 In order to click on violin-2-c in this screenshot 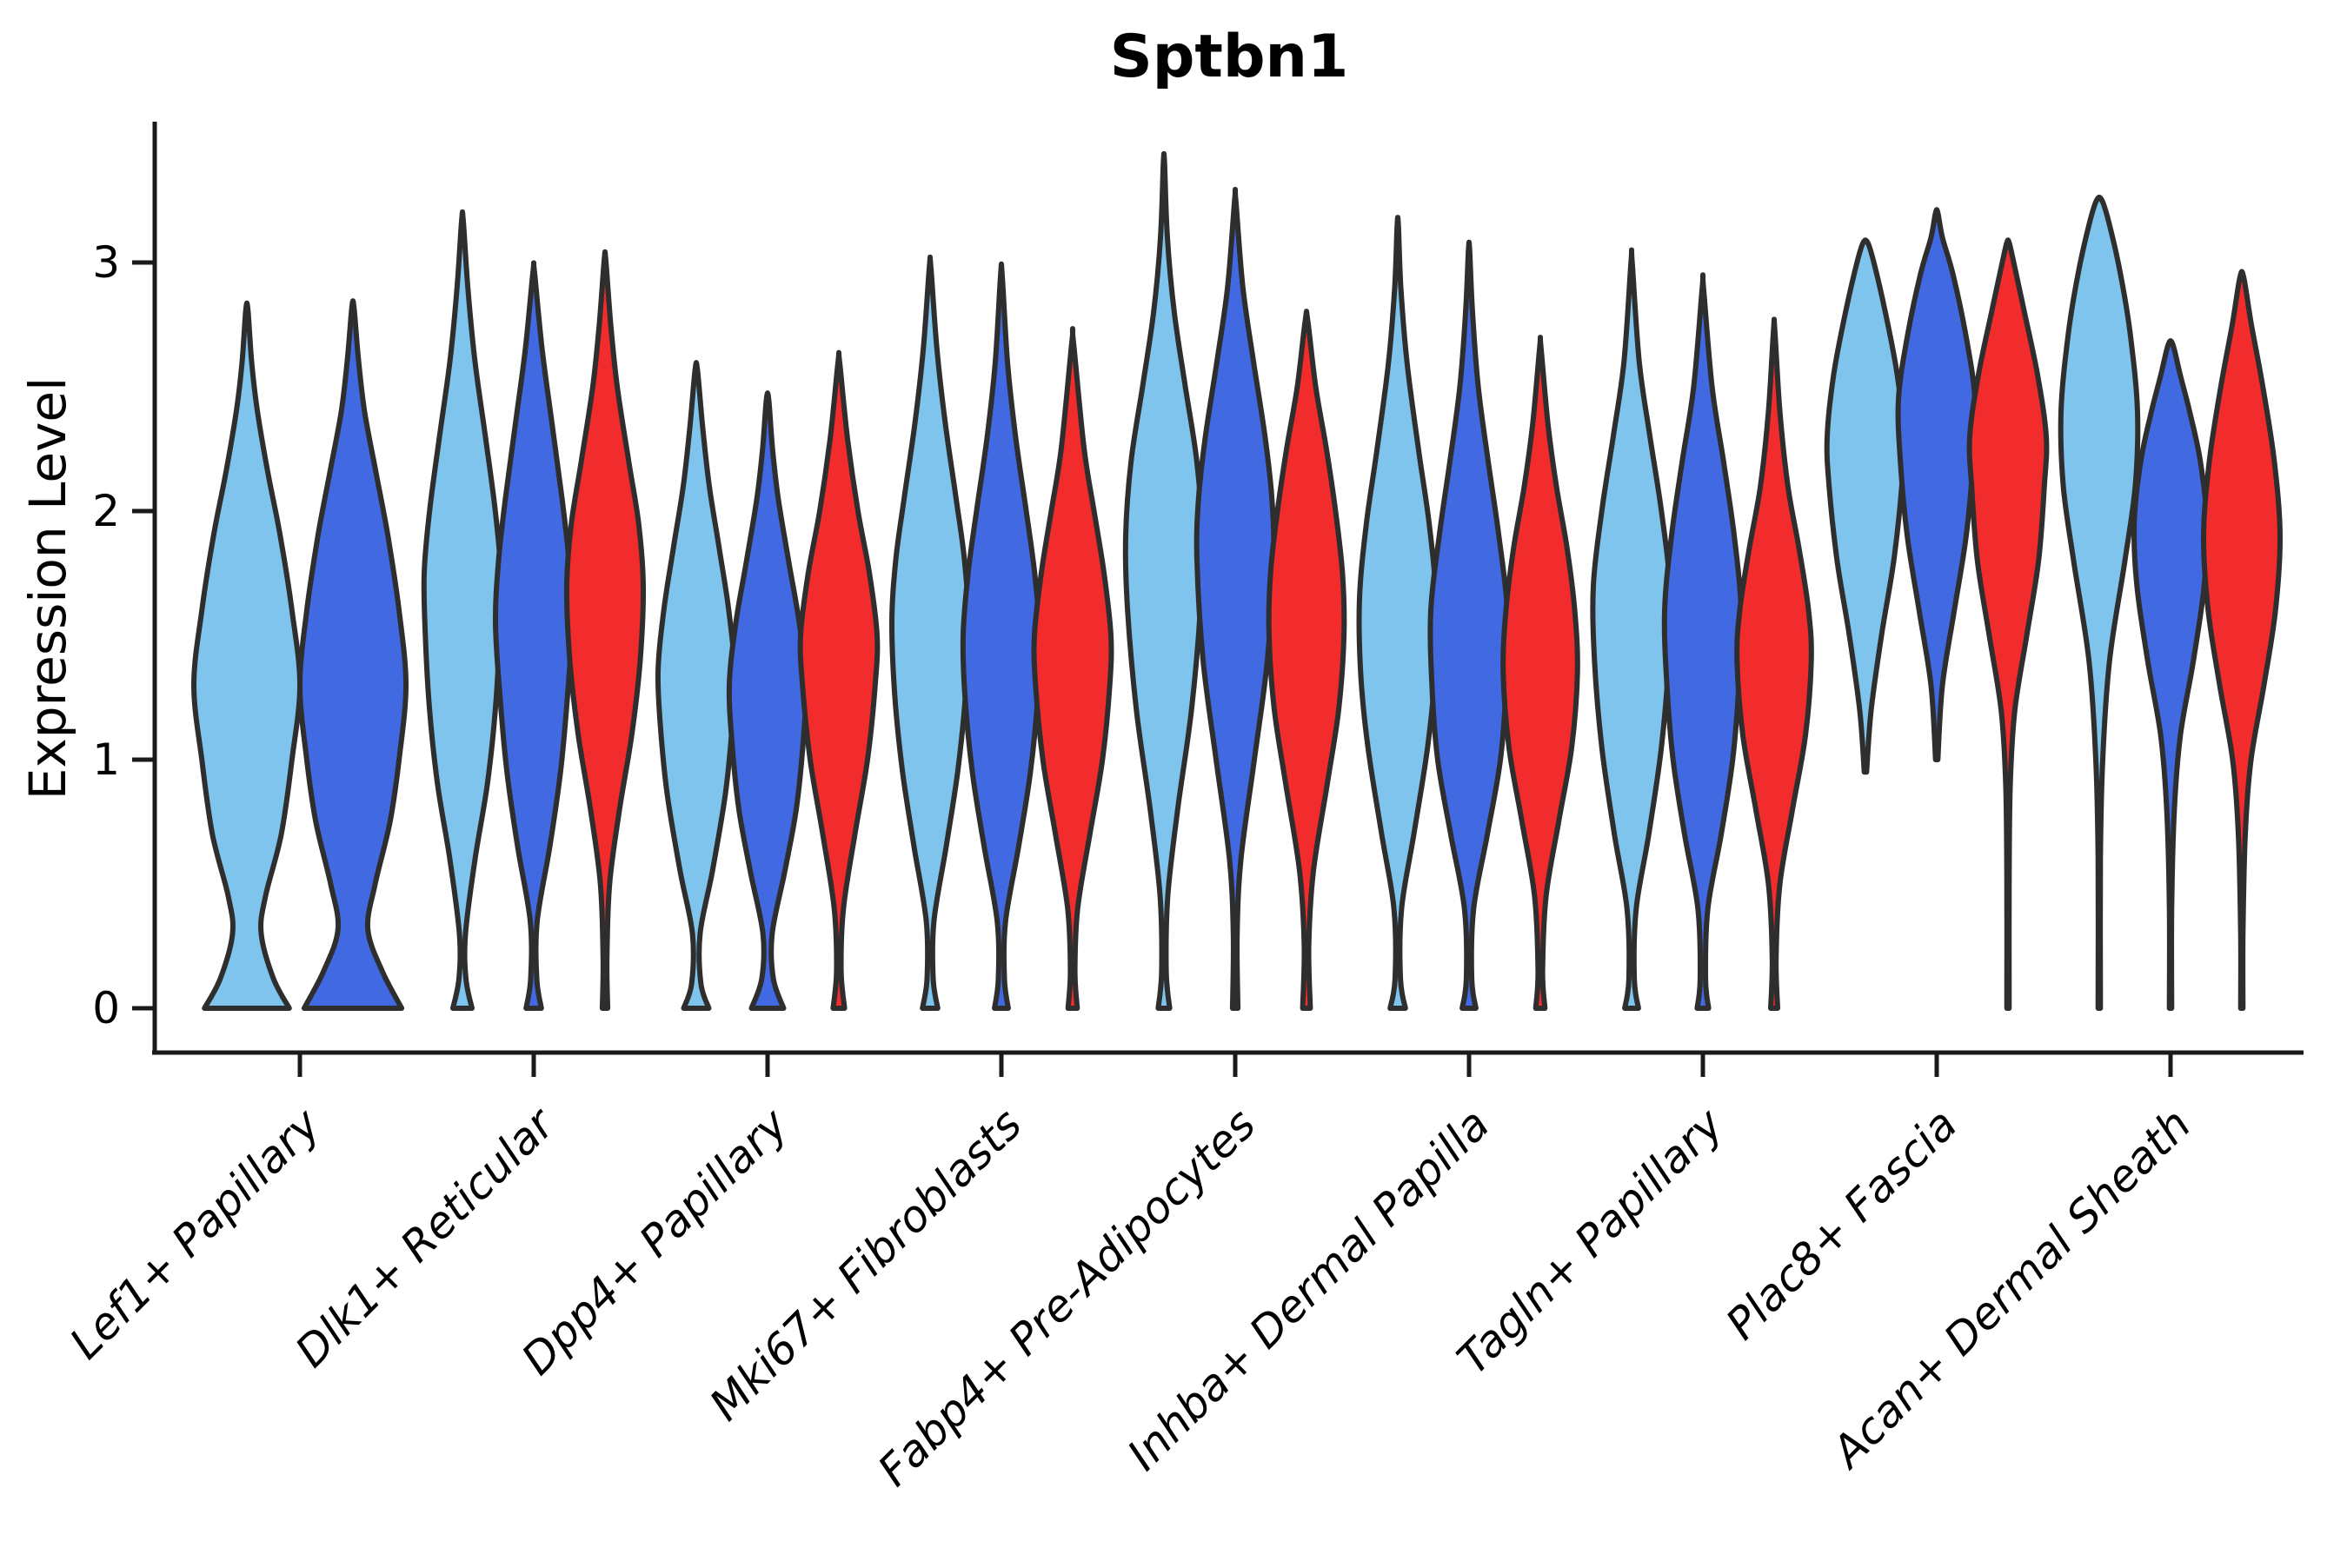, I will do `click(605, 630)`.